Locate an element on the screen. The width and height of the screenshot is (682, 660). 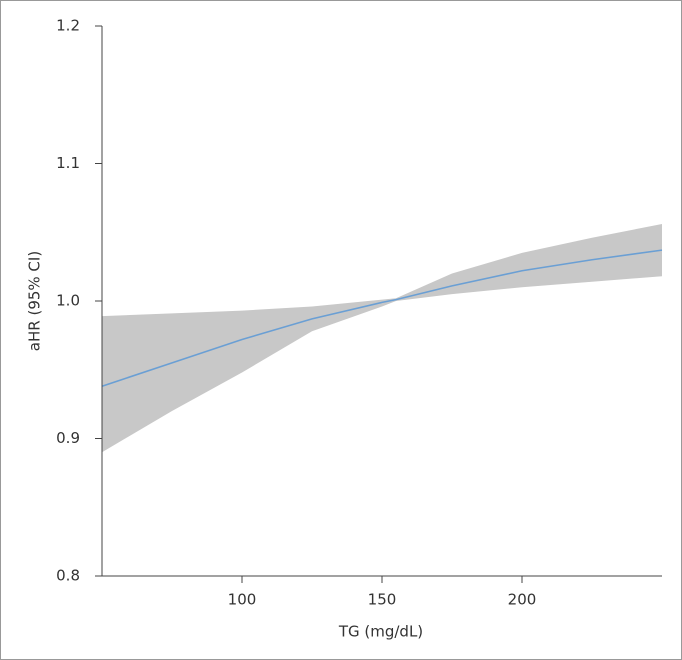
y-tick-label: 1.0 is located at coordinates (68, 301).